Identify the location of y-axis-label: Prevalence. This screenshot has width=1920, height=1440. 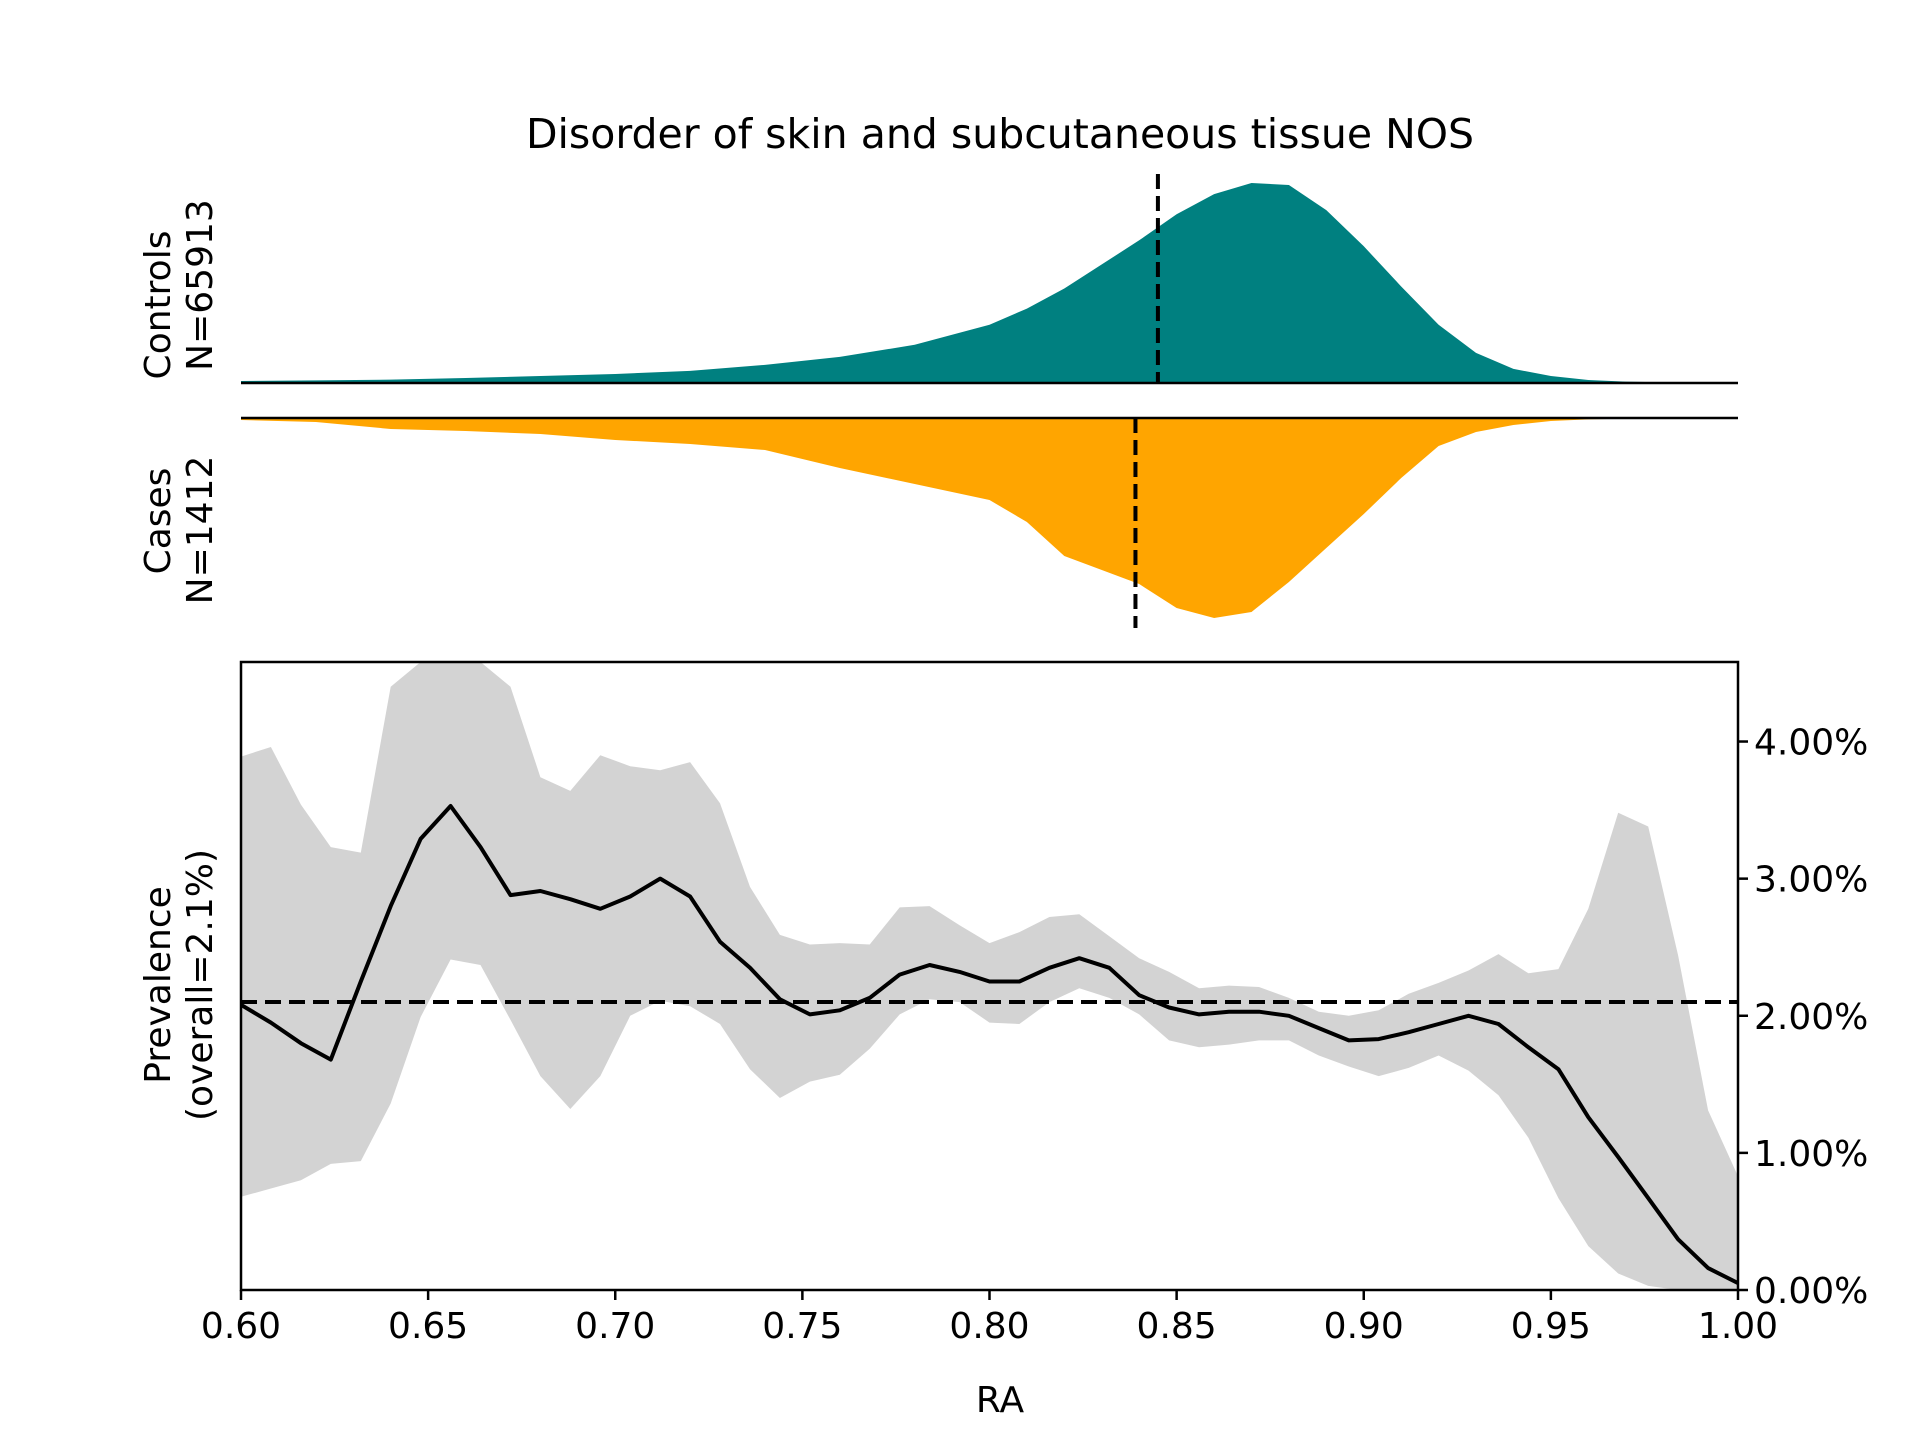
(158, 985).